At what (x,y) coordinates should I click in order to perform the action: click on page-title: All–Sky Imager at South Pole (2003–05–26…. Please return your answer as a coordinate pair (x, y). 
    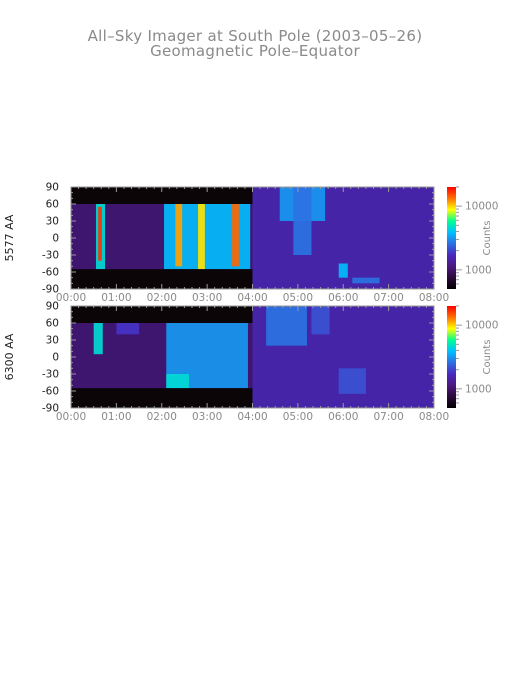
    Looking at the image, I should click on (255, 36).